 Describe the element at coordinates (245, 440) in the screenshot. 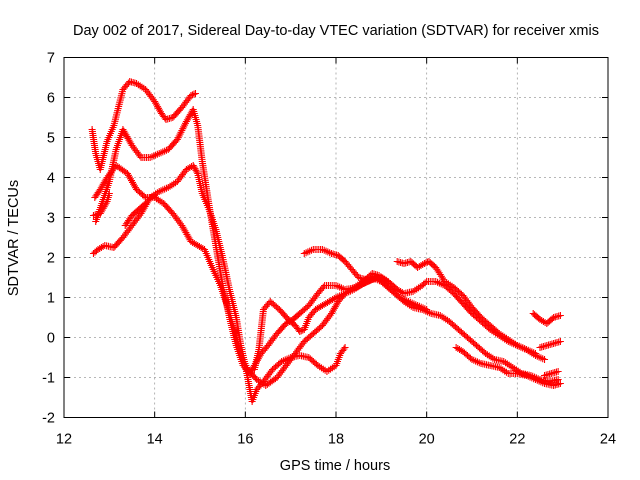

I see `x-tick-label: 16` at that location.